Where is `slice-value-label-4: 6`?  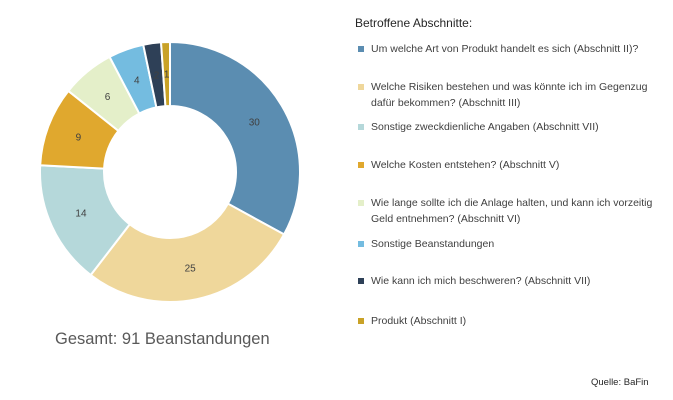 slice-value-label-4: 6 is located at coordinates (108, 97).